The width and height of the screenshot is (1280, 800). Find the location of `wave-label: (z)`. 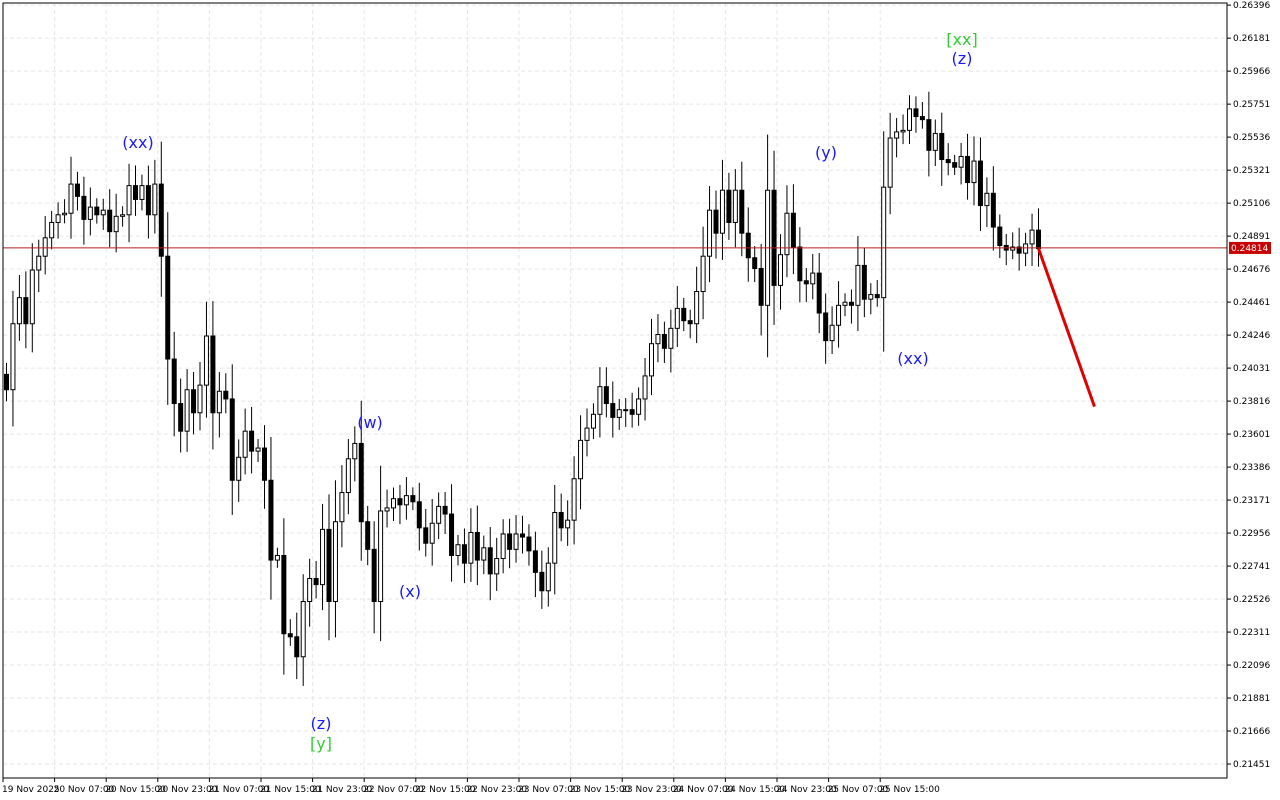

wave-label: (z) is located at coordinates (962, 58).